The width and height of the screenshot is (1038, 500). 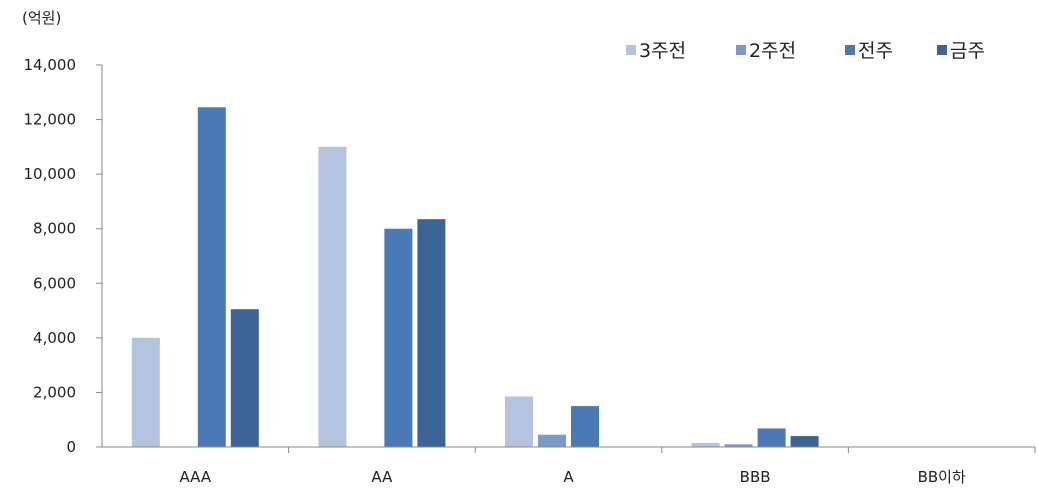 I want to click on y-tick-label: 12,000, so click(x=50, y=120).